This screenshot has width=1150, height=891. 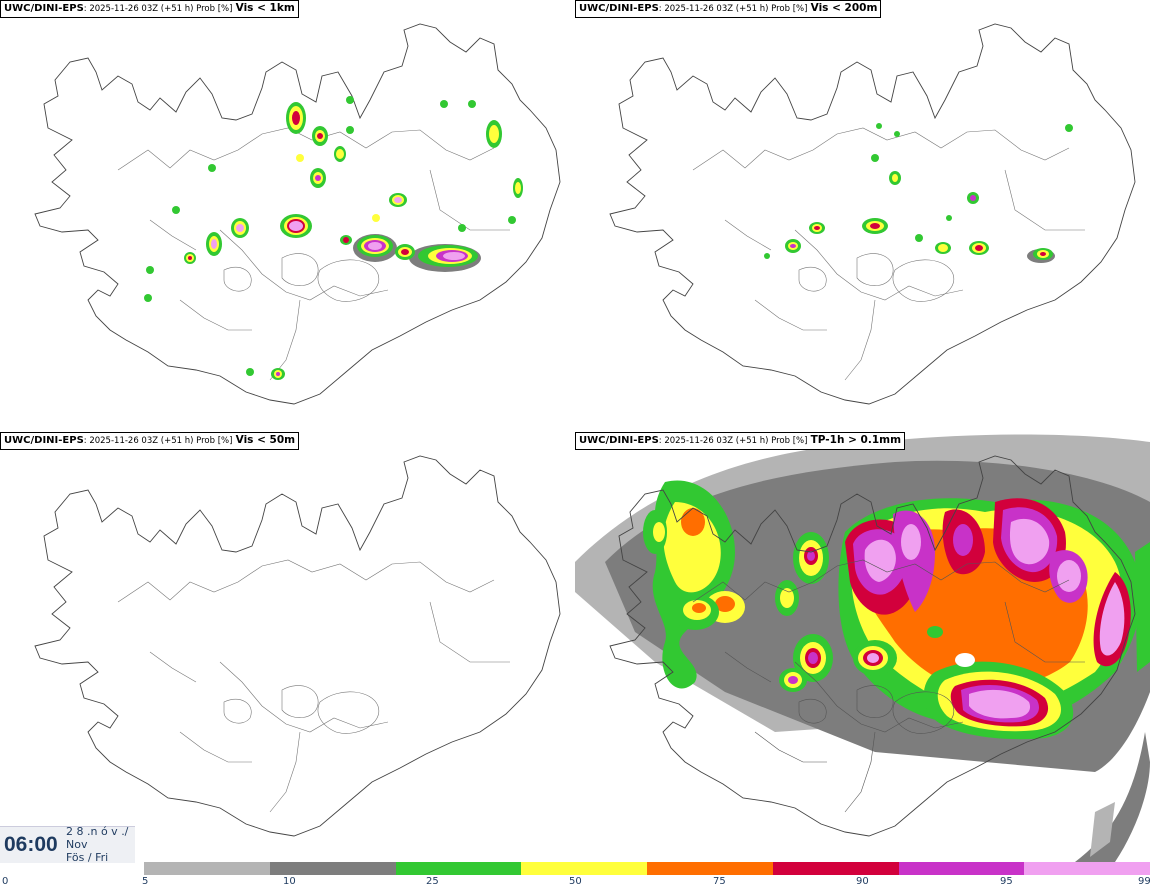 What do you see at coordinates (77, 844) in the screenshot?
I see `date-line-2: Nov` at bounding box center [77, 844].